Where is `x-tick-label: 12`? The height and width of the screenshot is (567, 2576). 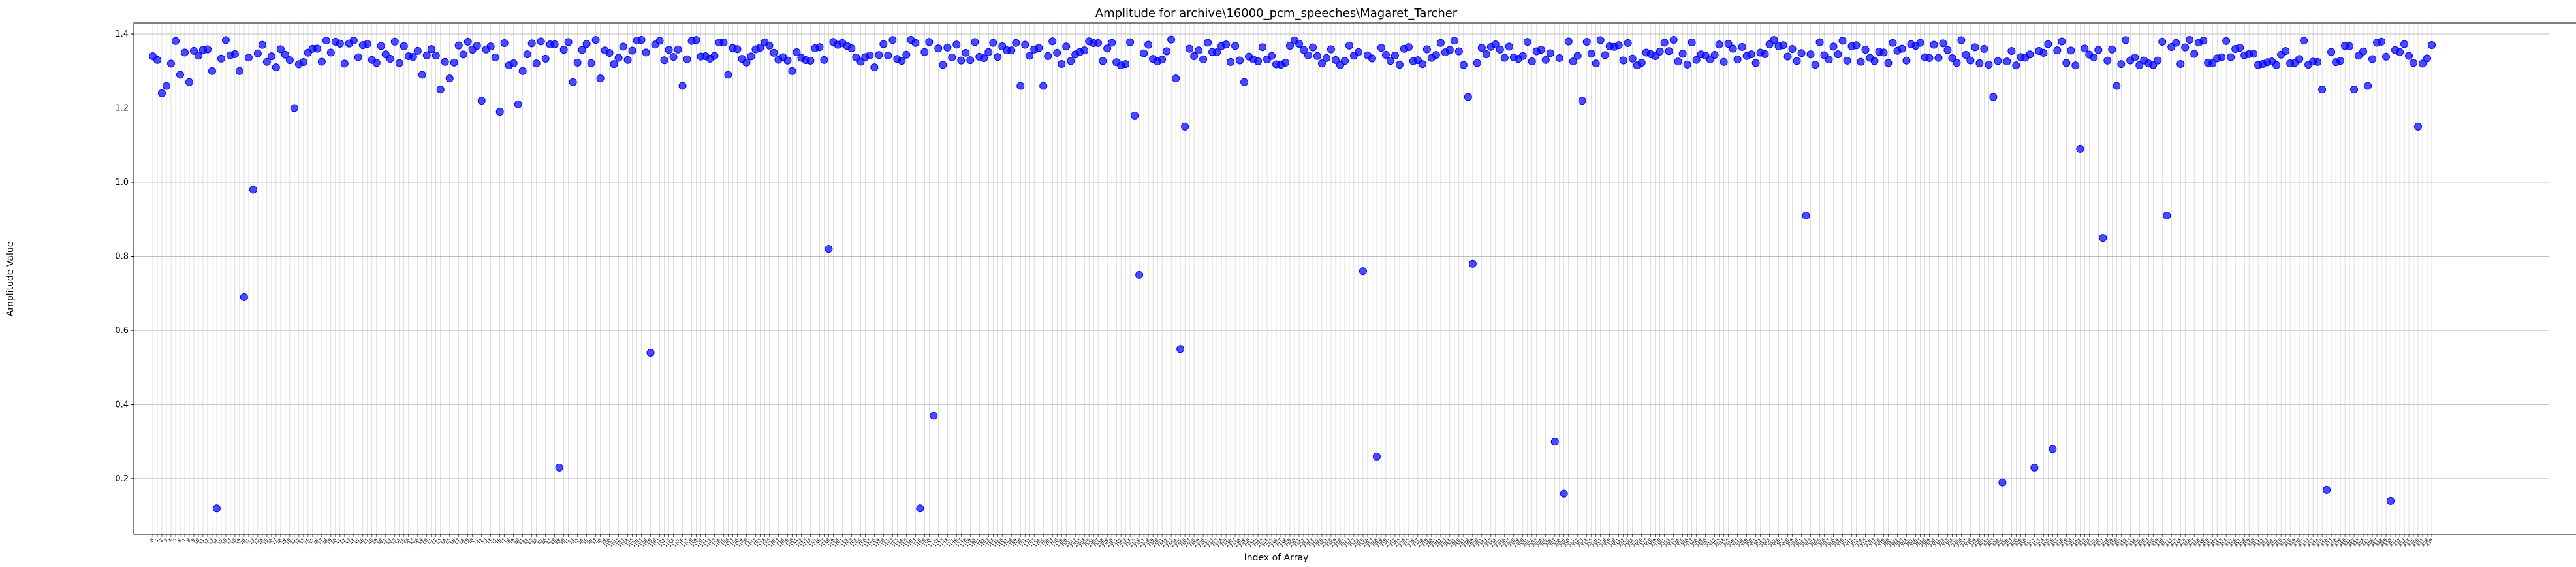 x-tick-label: 12 is located at coordinates (206, 541).